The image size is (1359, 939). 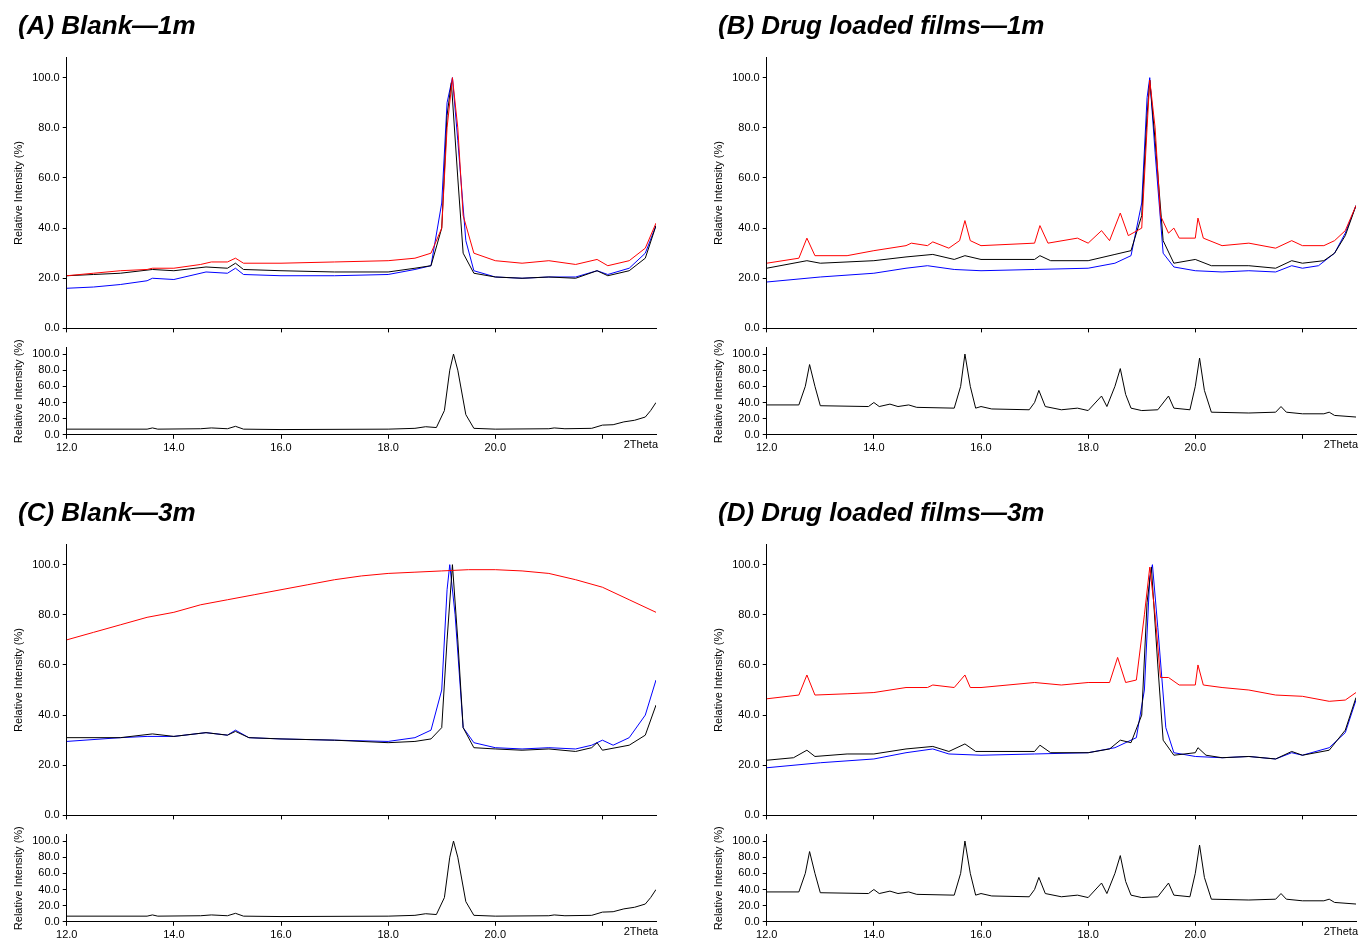 What do you see at coordinates (881, 512) in the screenshot?
I see `chart-title: (D) Drug loaded films—3m` at bounding box center [881, 512].